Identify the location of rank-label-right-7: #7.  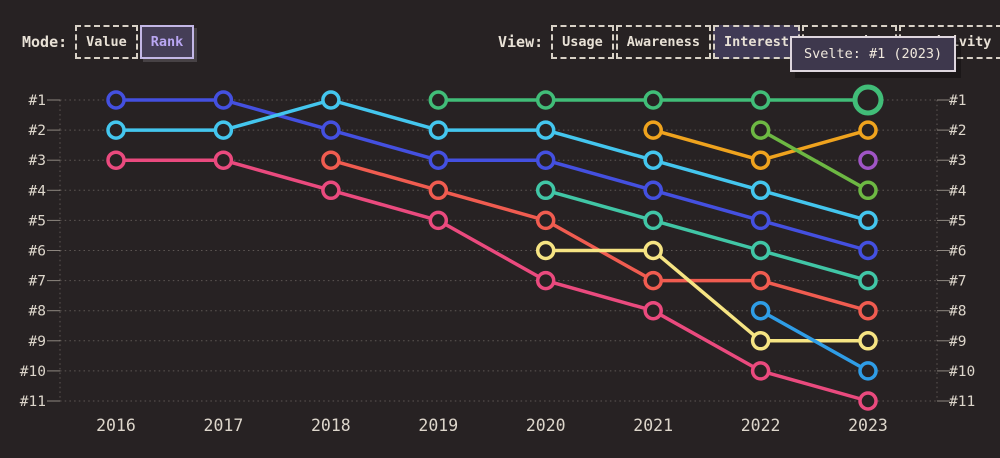
(957, 282).